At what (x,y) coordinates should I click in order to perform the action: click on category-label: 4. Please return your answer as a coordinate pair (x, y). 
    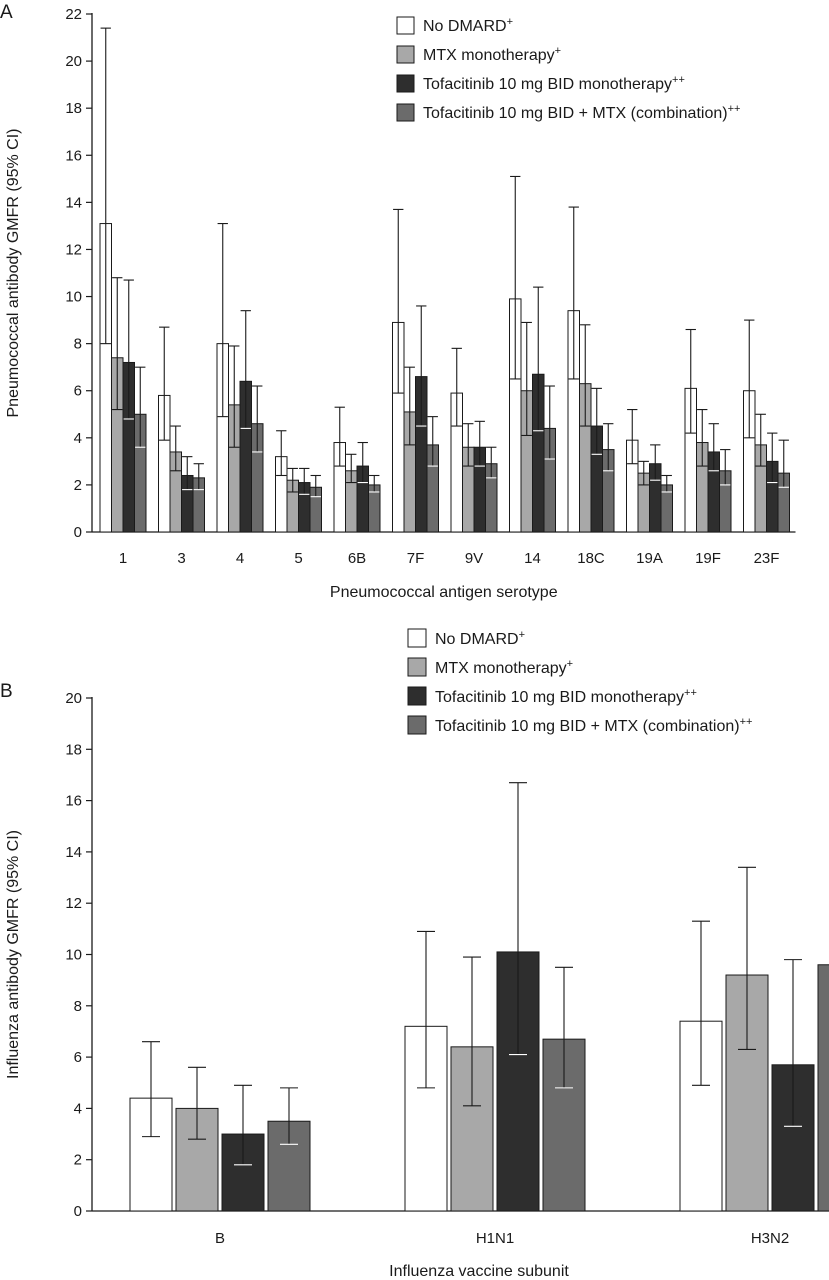
    Looking at the image, I should click on (240, 558).